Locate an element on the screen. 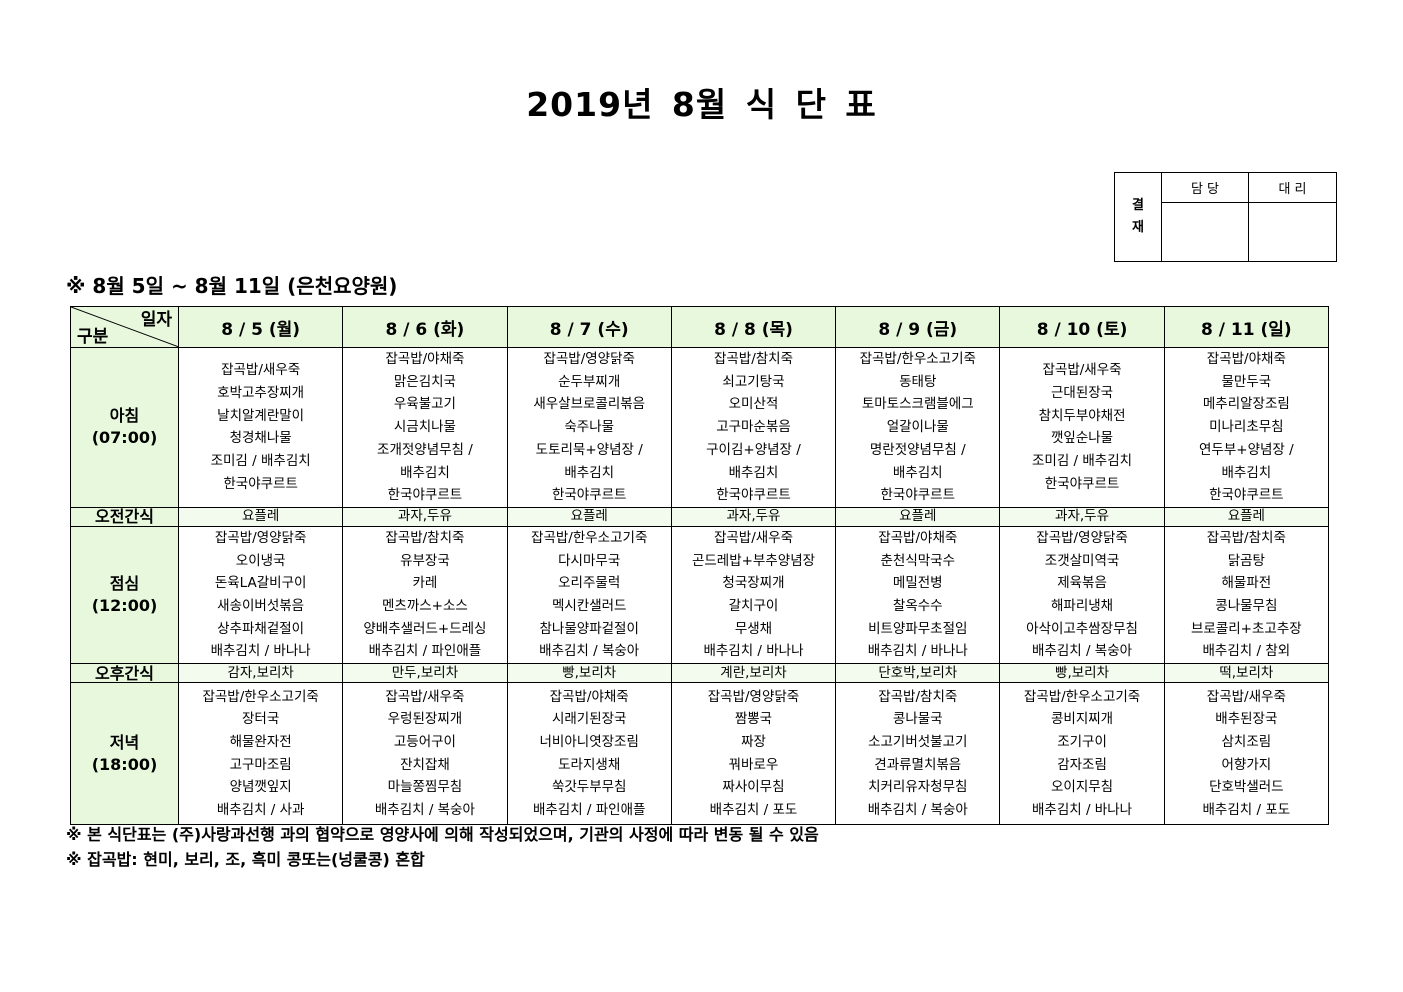 The height and width of the screenshot is (992, 1403). menu-item: 배추김치 is located at coordinates (1246, 472).